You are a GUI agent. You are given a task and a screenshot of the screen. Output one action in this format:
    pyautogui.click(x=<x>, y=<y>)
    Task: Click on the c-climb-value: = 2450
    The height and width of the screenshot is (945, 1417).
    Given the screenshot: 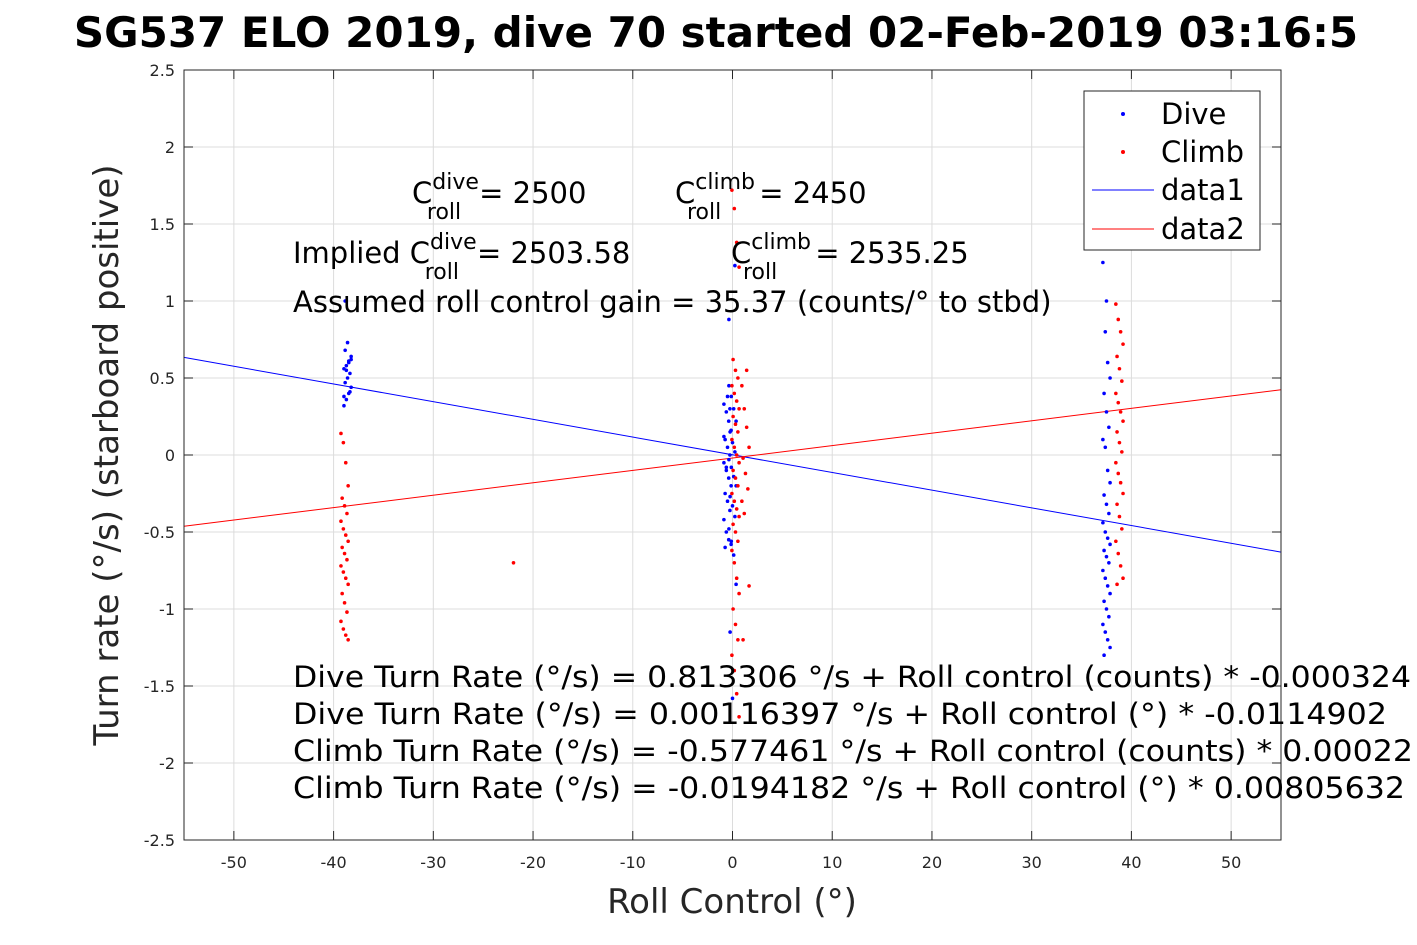 What is the action you would take?
    pyautogui.click(x=812, y=193)
    